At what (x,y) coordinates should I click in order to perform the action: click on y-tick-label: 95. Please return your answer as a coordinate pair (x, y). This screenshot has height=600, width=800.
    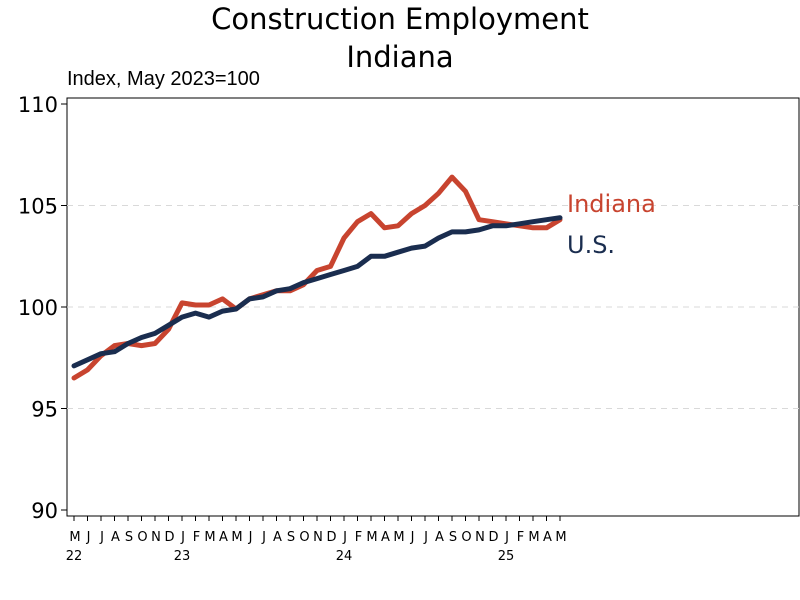
    Looking at the image, I should click on (44, 410).